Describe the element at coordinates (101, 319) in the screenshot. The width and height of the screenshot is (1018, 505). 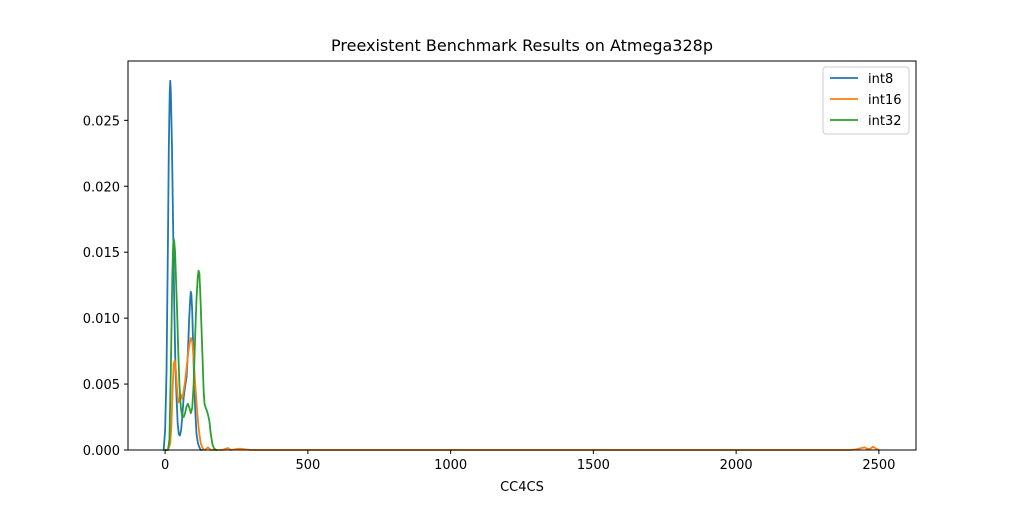
I see `y-tick-label: 0.010` at that location.